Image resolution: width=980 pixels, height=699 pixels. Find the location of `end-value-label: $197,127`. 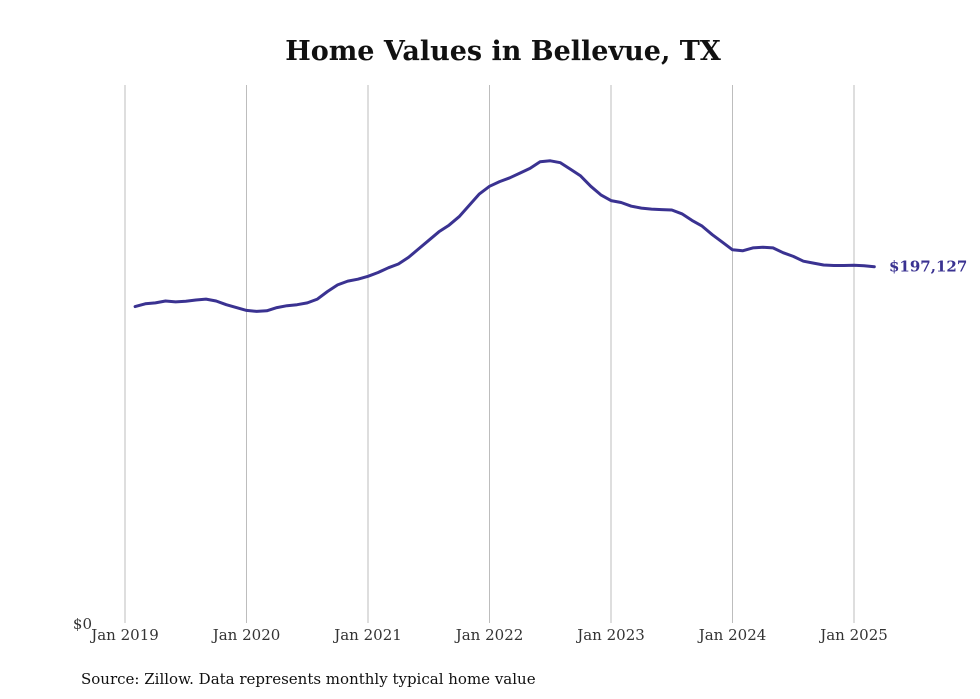

end-value-label: $197,127 is located at coordinates (928, 267).